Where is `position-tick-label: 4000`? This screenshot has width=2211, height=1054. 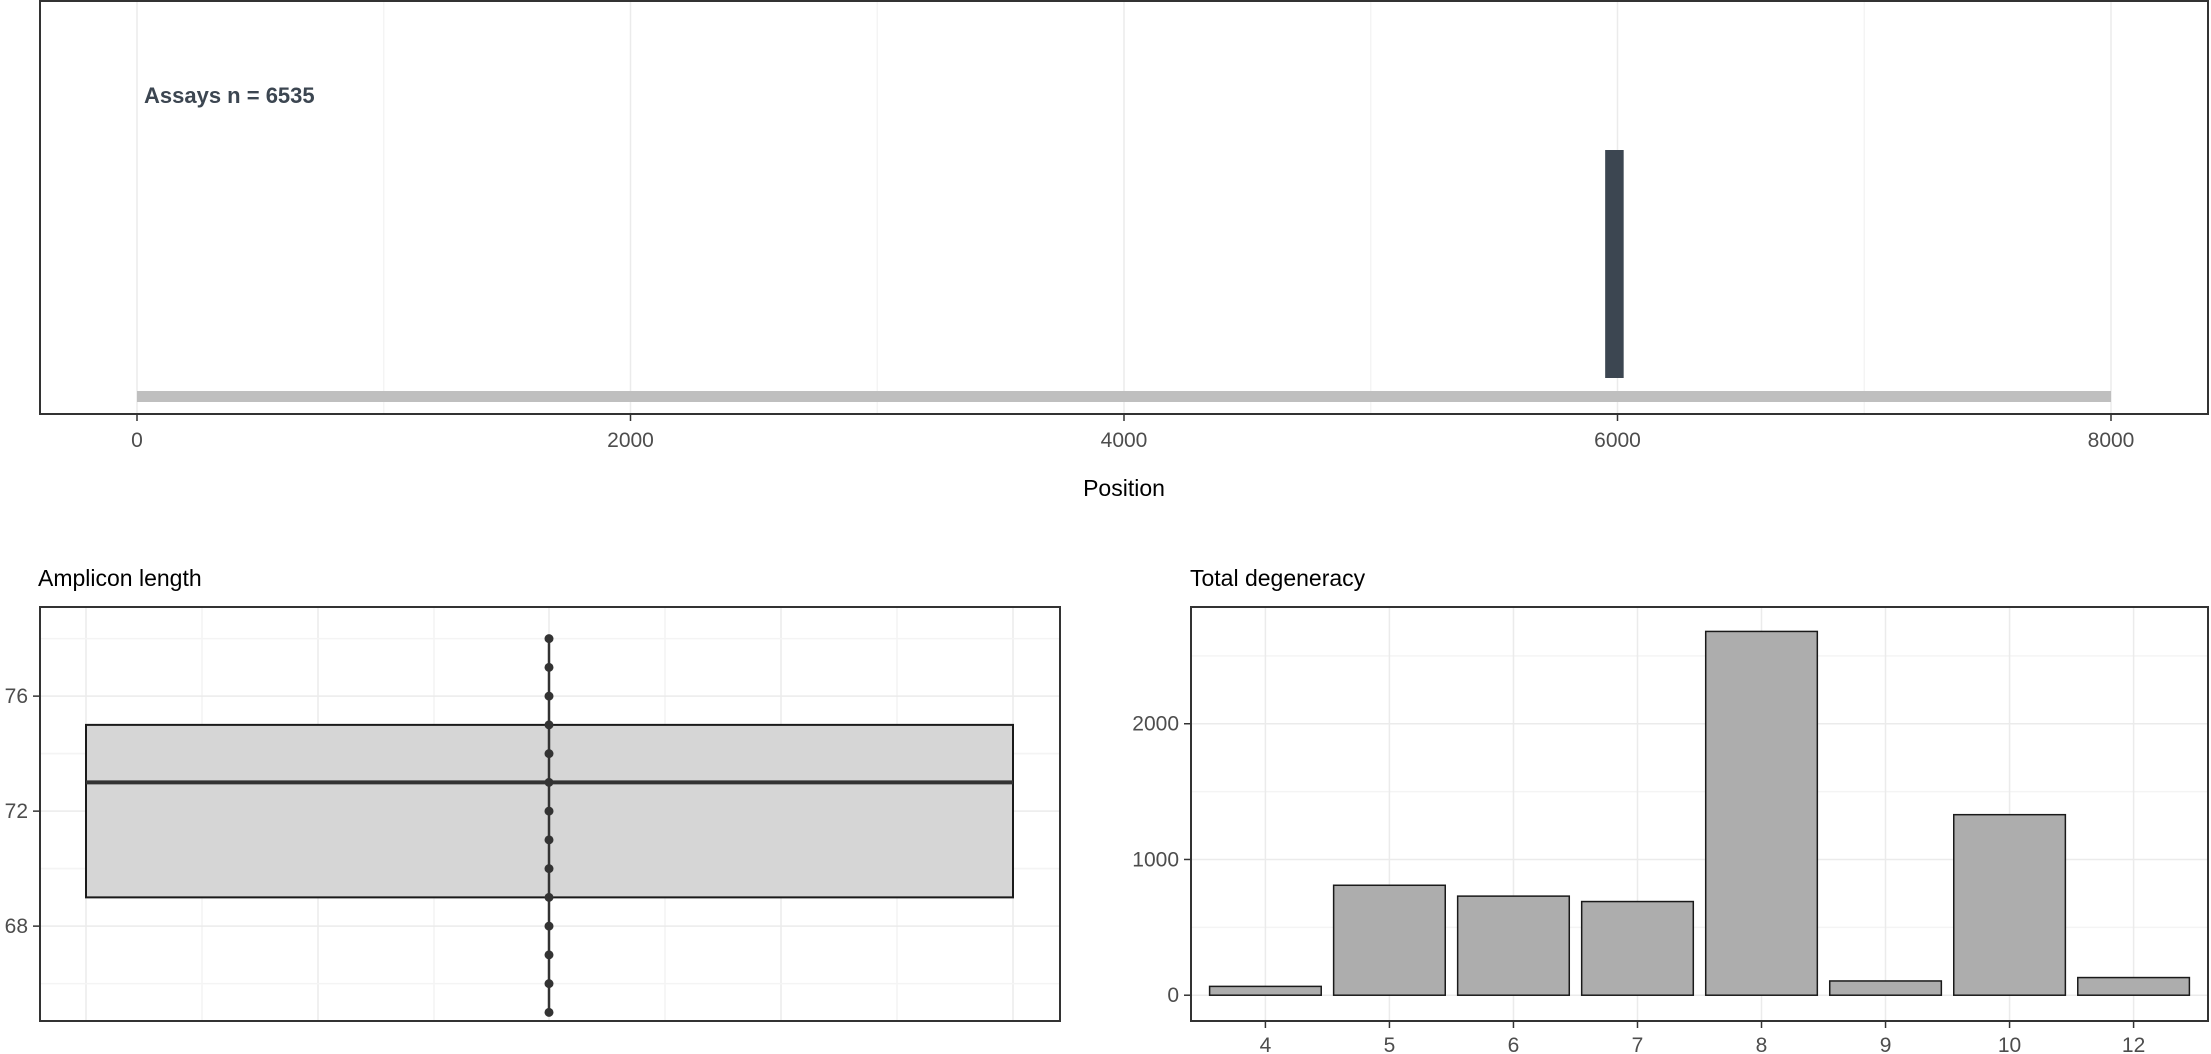
position-tick-label: 4000 is located at coordinates (1124, 440).